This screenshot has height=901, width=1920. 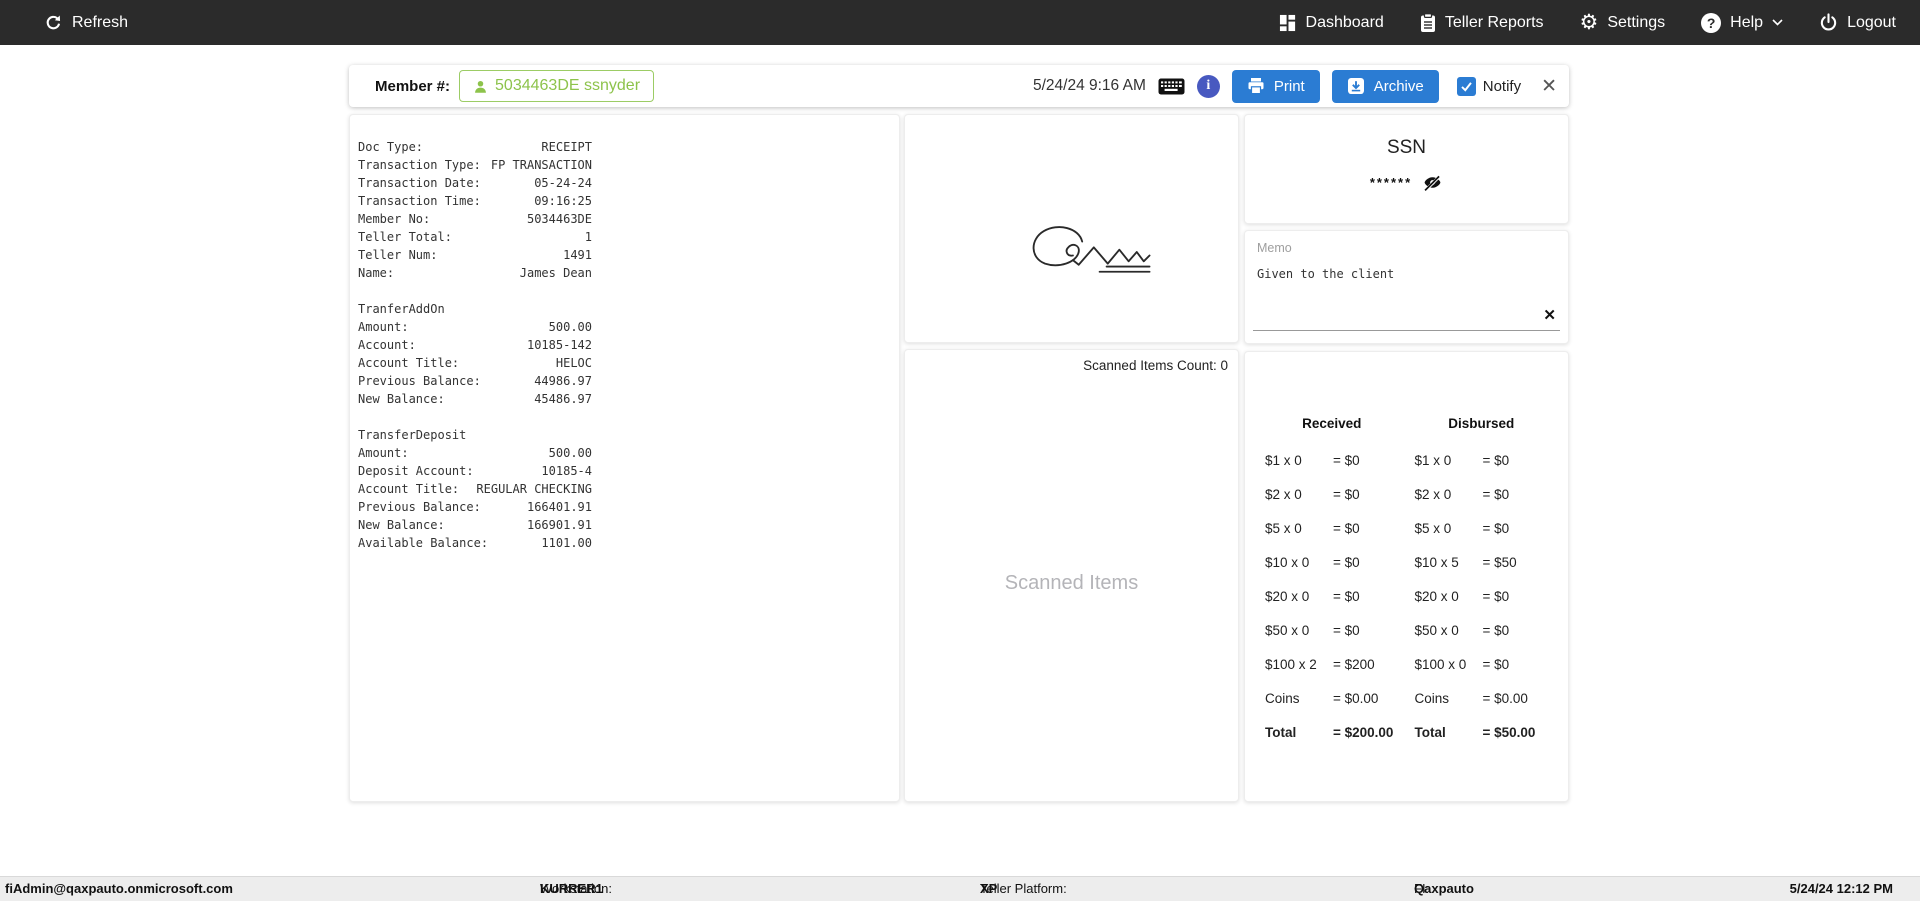 I want to click on receipt-row: Transaction Time: 09:16:25, so click(x=475, y=201).